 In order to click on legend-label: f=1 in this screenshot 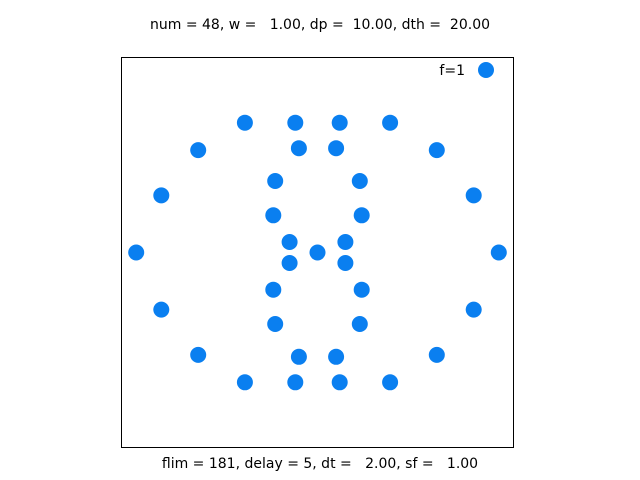, I will do `click(452, 71)`.